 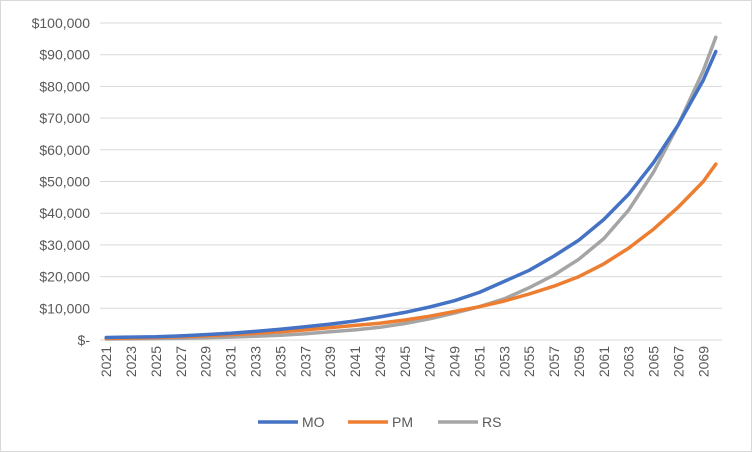 What do you see at coordinates (491, 422) in the screenshot?
I see `legend-label-rs: RS` at bounding box center [491, 422].